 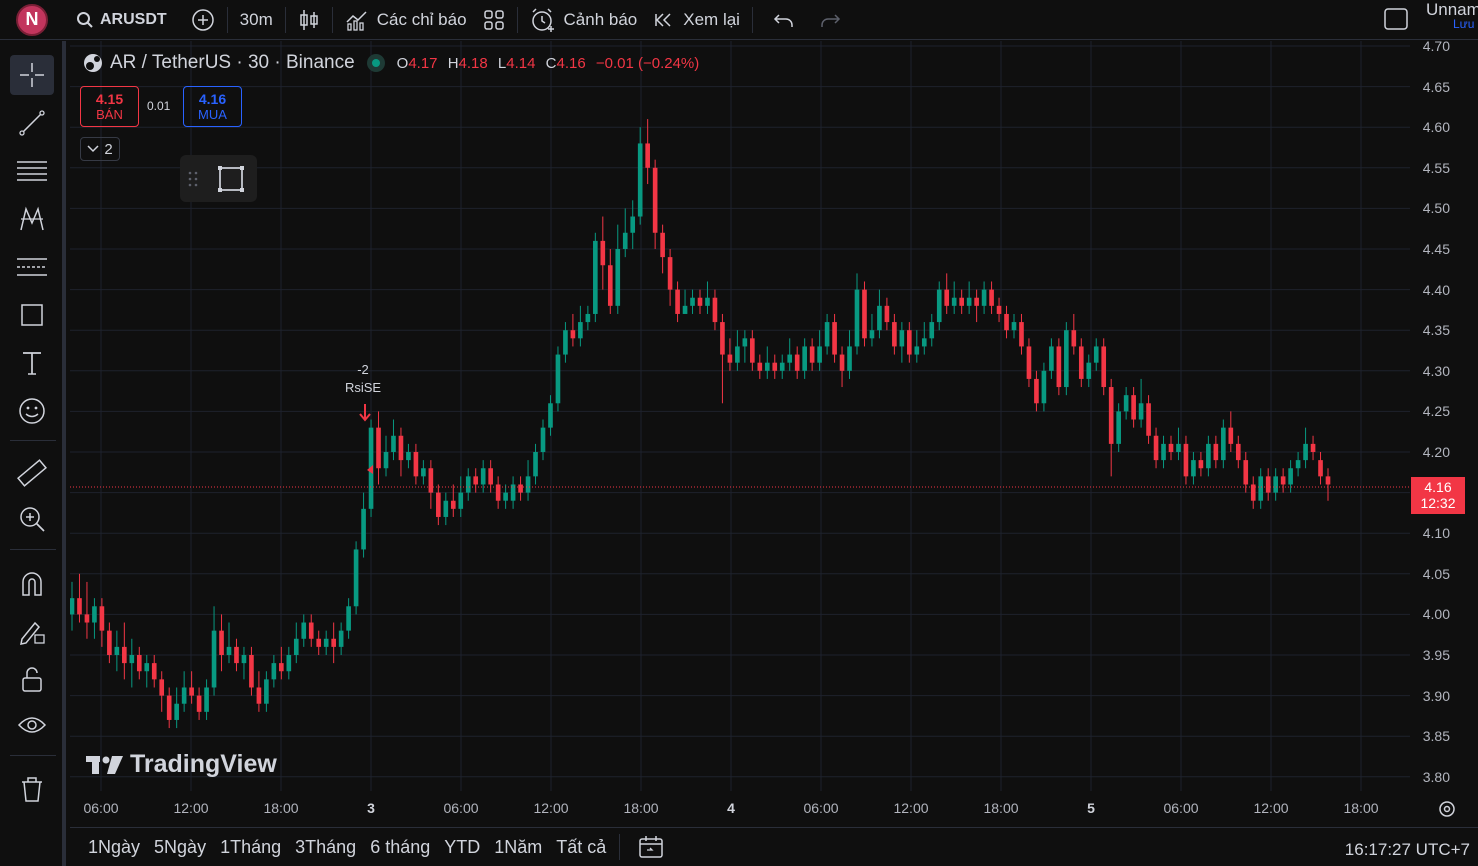 I want to click on range-button: Tất cả, so click(x=581, y=846).